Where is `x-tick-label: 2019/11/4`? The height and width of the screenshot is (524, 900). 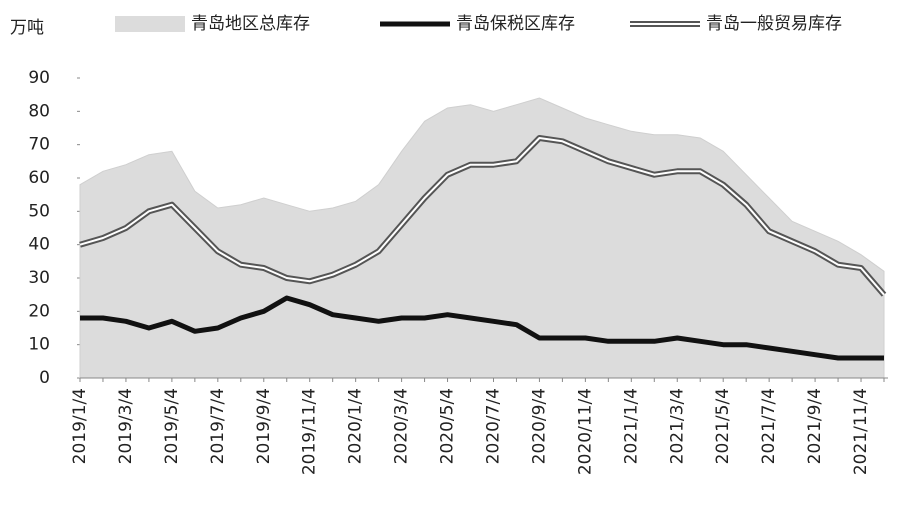
x-tick-label: 2019/11/4 is located at coordinates (310, 431).